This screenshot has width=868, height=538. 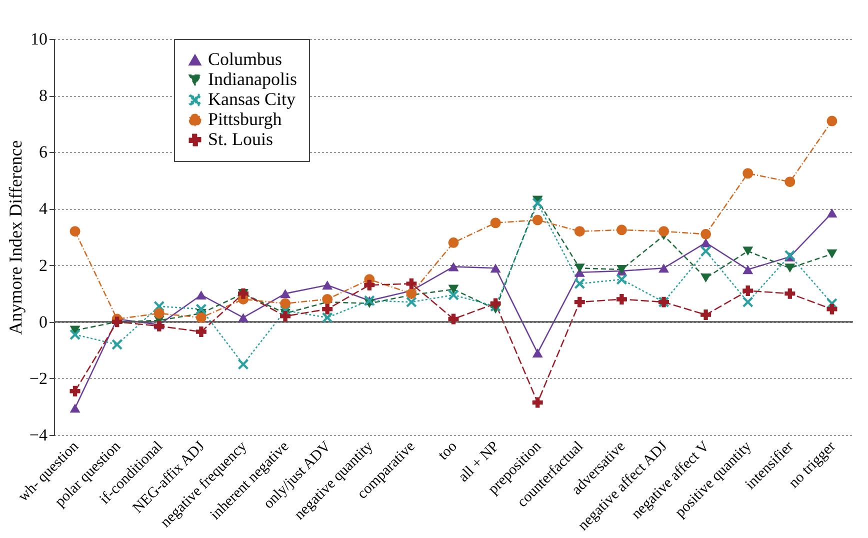 I want to click on y-tick-label: −2, so click(x=38, y=378).